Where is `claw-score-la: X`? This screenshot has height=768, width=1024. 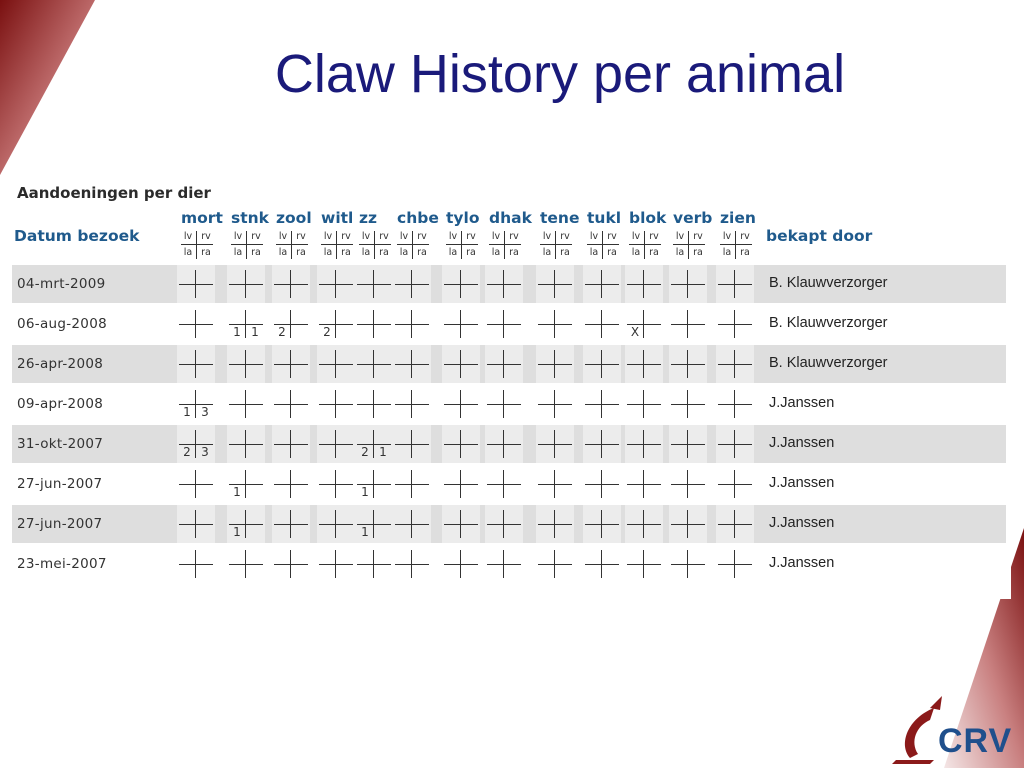
claw-score-la: X is located at coordinates (635, 332).